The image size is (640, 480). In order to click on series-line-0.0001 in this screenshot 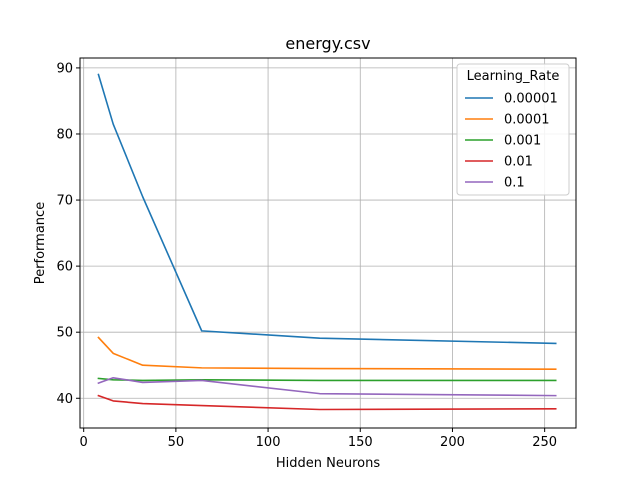, I will do `click(327, 353)`.